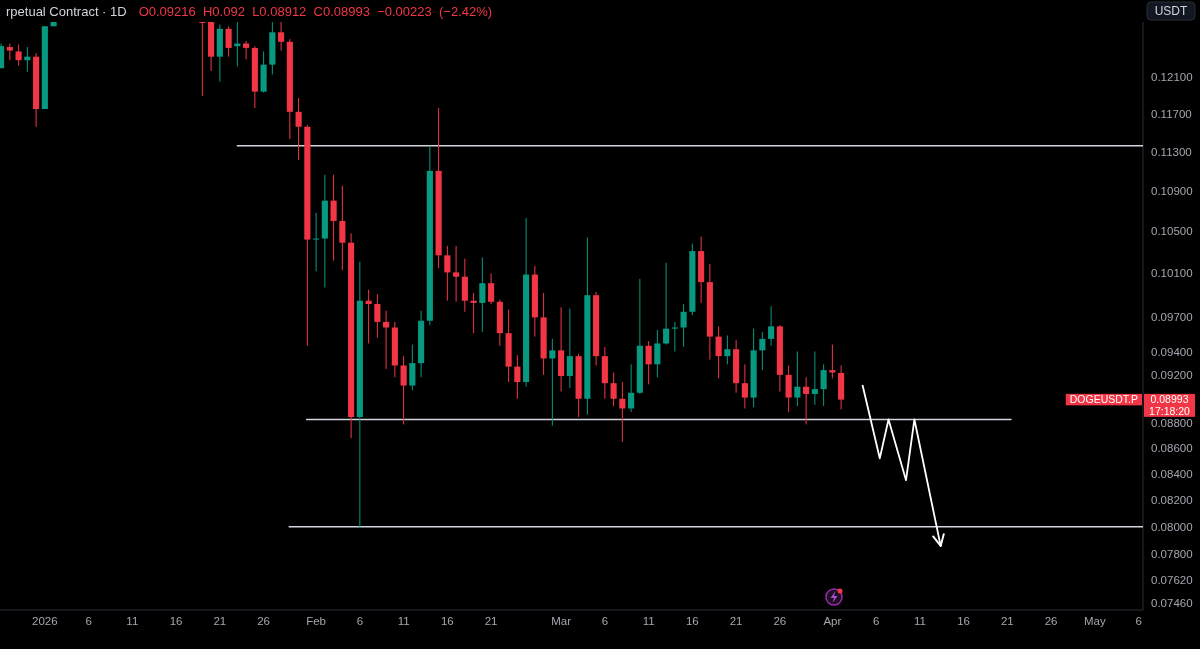  What do you see at coordinates (561, 621) in the screenshot?
I see `x-tick-label: Mar` at bounding box center [561, 621].